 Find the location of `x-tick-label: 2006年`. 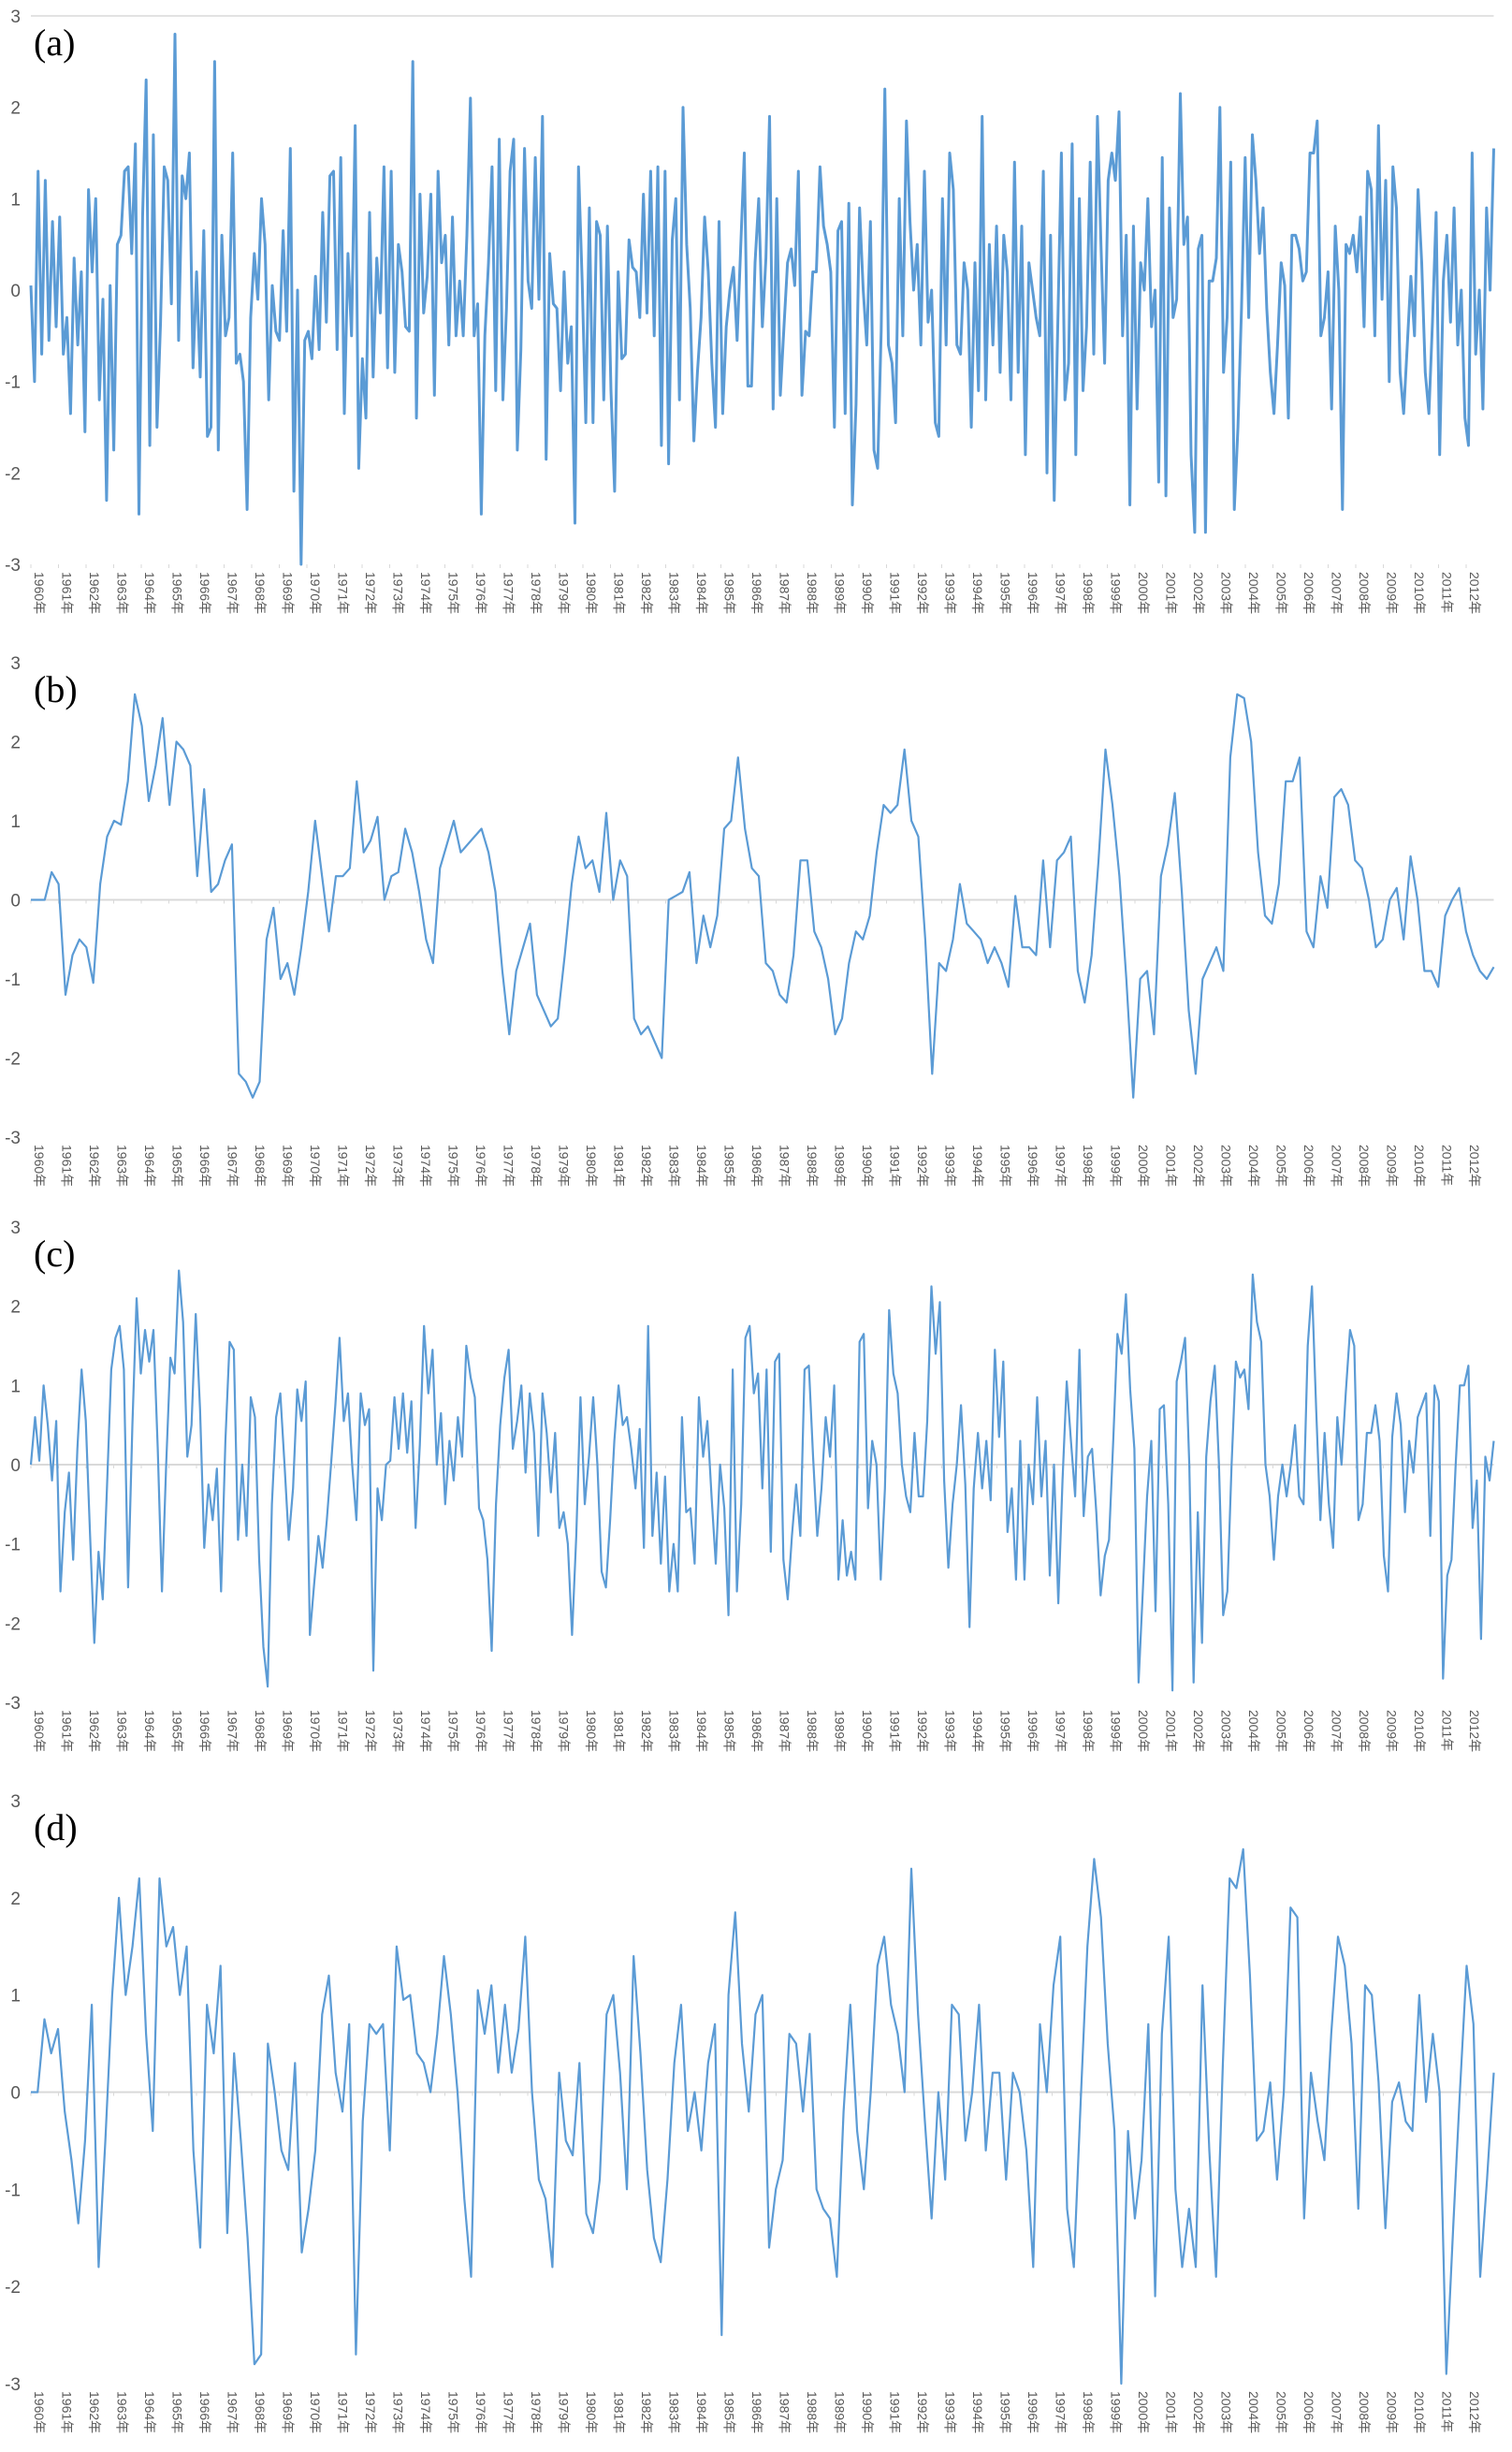

x-tick-label: 2006年 is located at coordinates (1308, 1731).